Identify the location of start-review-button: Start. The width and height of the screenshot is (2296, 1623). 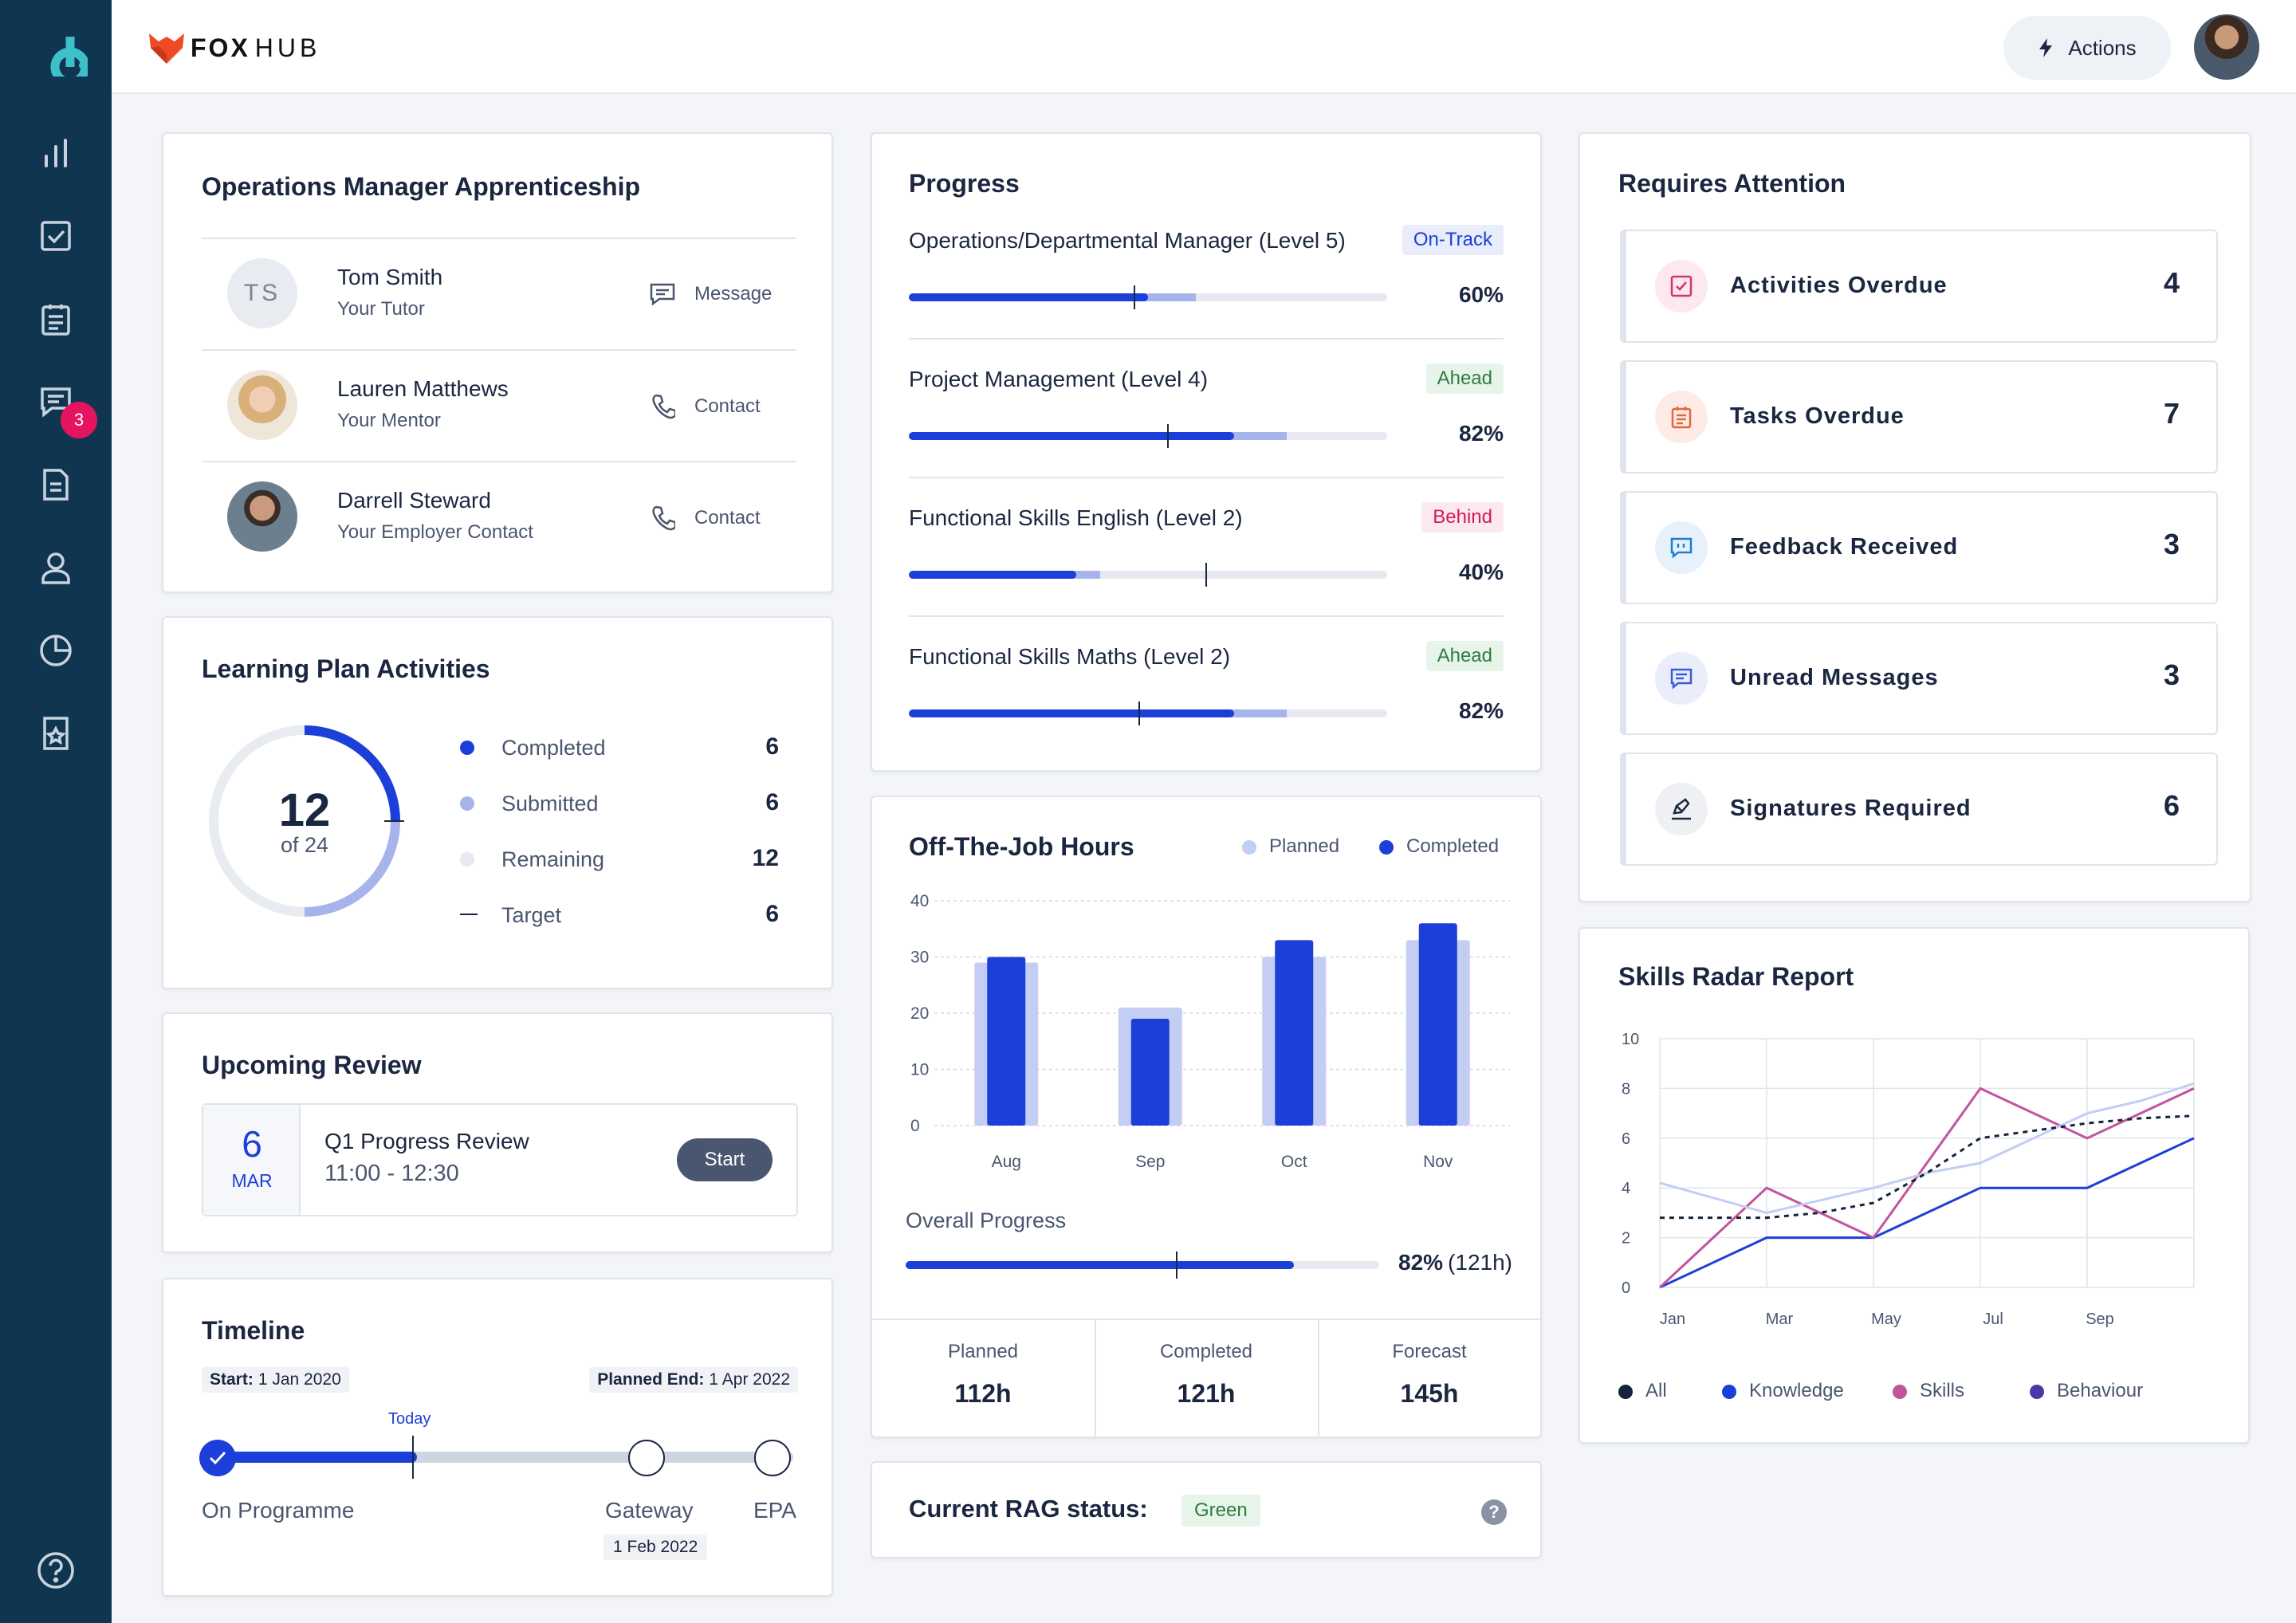
(725, 1159).